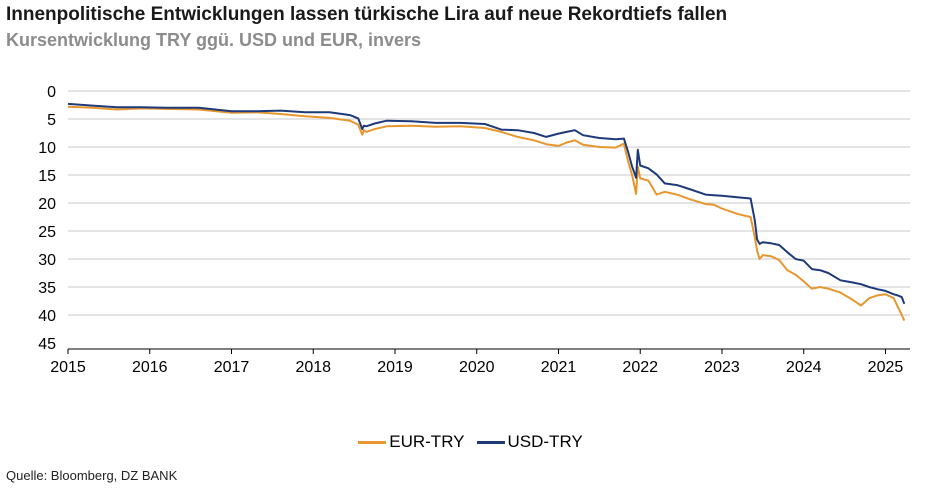  What do you see at coordinates (47, 316) in the screenshot?
I see `y-tick-label-40: 40` at bounding box center [47, 316].